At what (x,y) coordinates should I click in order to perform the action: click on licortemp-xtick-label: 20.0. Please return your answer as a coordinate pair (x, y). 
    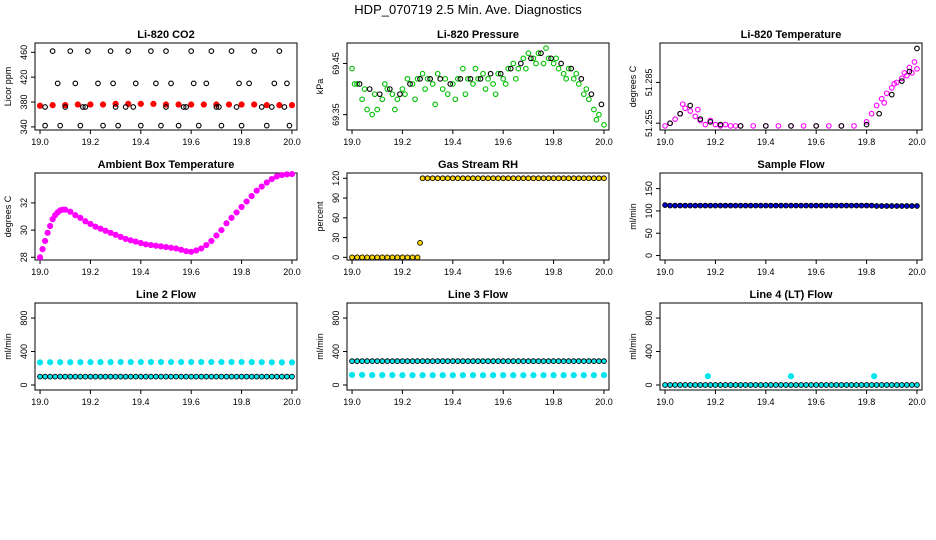
    Looking at the image, I should click on (917, 142).